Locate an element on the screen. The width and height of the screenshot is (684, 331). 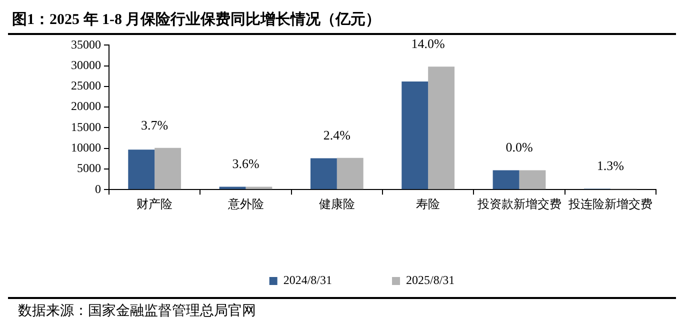
y-tick-label: 0 is located at coordinates (98, 189).